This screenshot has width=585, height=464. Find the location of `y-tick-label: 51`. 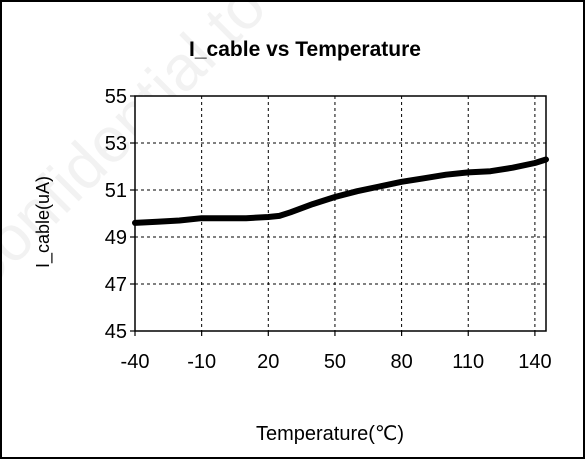

y-tick-label: 51 is located at coordinates (116, 191).